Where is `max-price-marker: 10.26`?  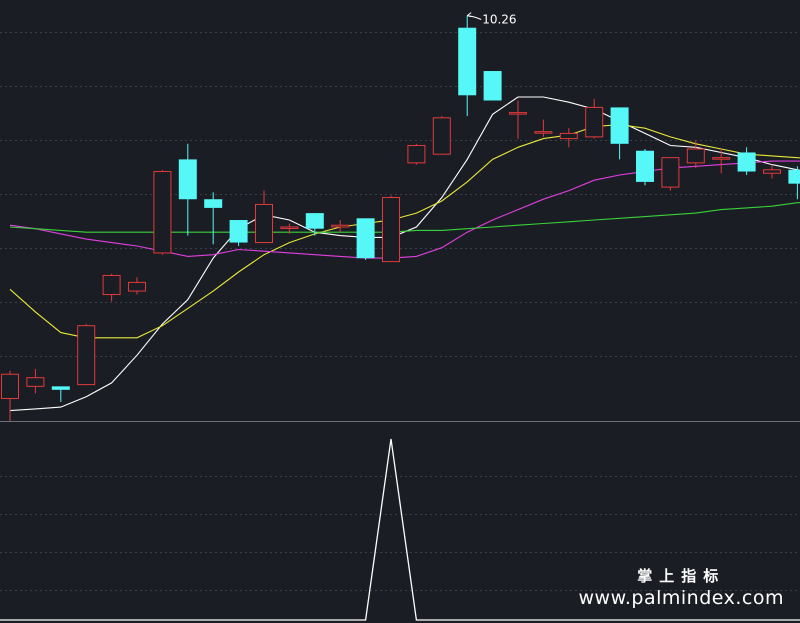
max-price-marker: 10.26 is located at coordinates (491, 19).